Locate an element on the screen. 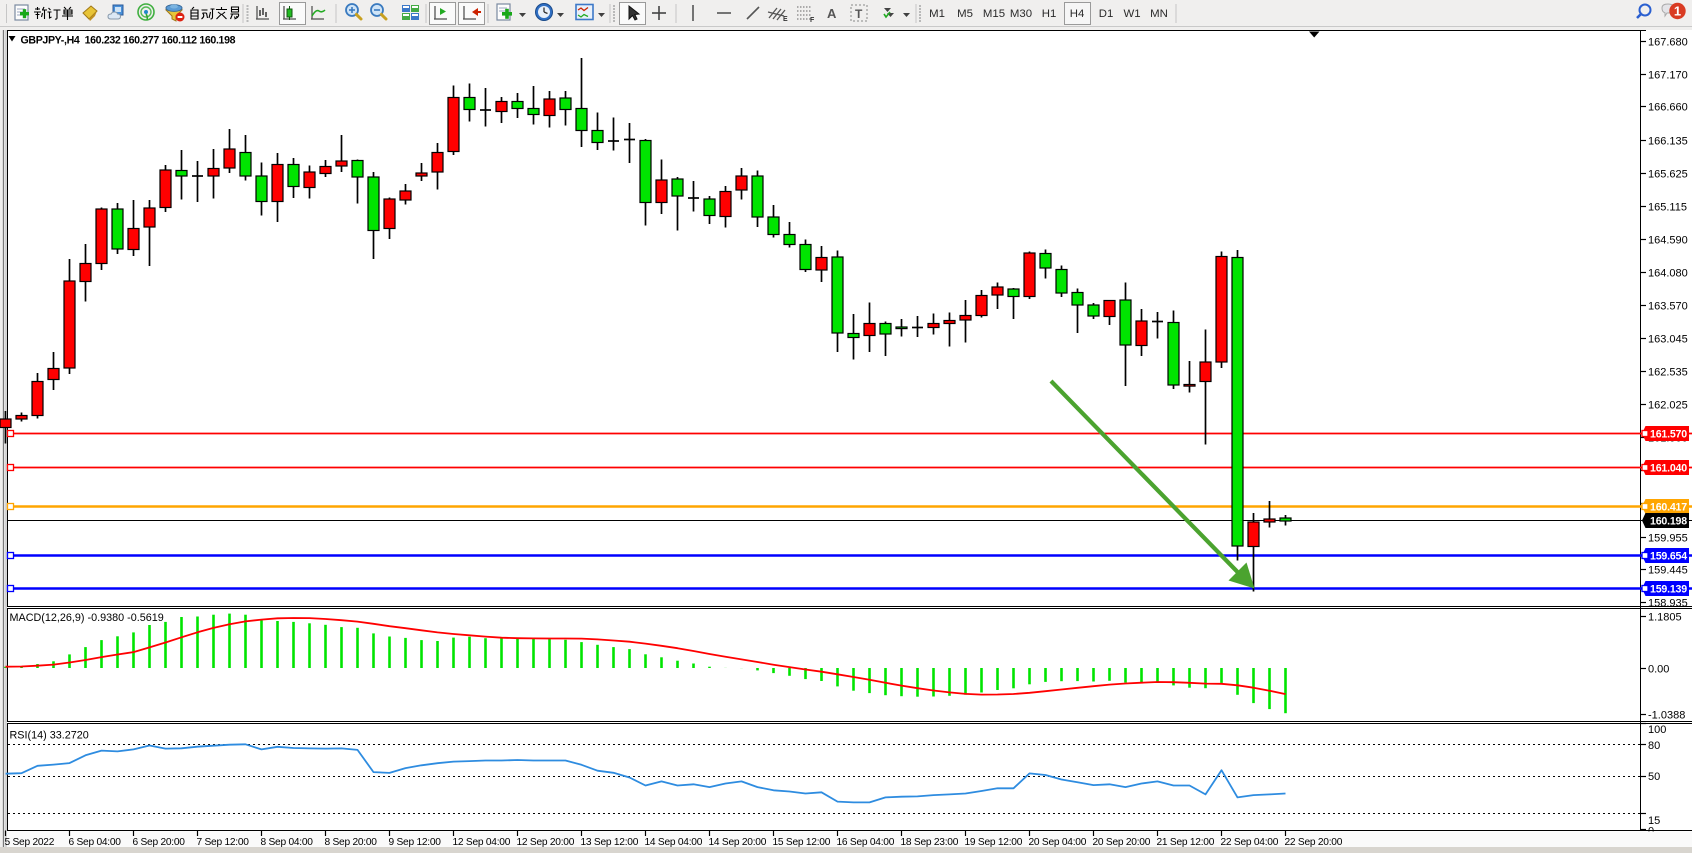 The height and width of the screenshot is (858, 1692). svg-text: 165.625 is located at coordinates (1668, 175).